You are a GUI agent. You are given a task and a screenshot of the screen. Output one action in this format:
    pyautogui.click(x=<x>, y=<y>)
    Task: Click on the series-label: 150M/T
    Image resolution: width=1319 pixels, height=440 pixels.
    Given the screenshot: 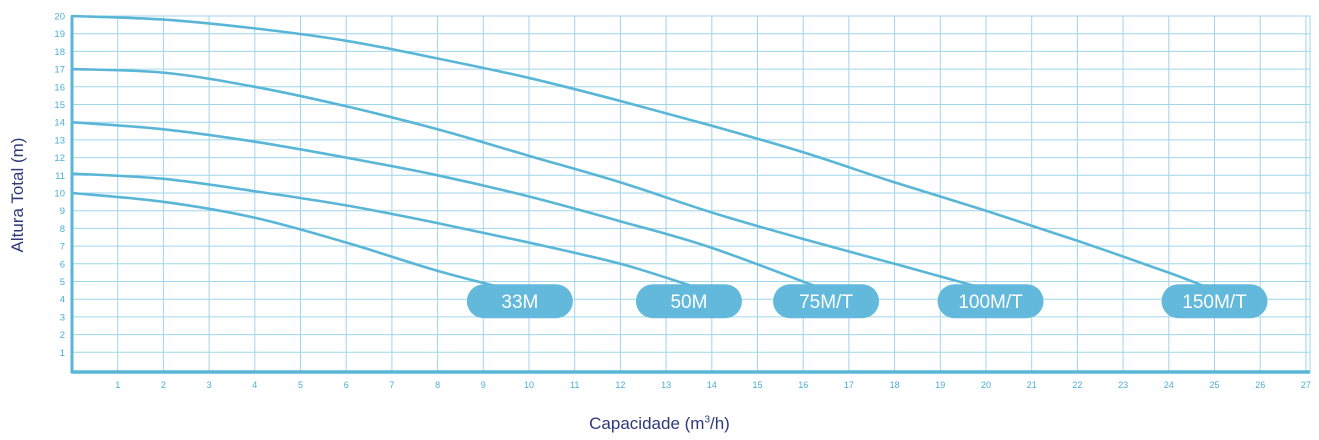 What is the action you would take?
    pyautogui.click(x=1214, y=302)
    